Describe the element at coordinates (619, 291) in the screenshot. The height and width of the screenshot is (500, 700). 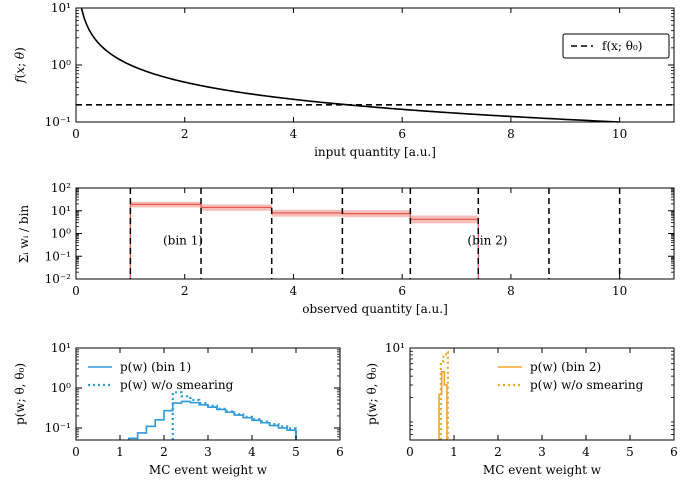
I see `middle-xtick-label: 10` at that location.